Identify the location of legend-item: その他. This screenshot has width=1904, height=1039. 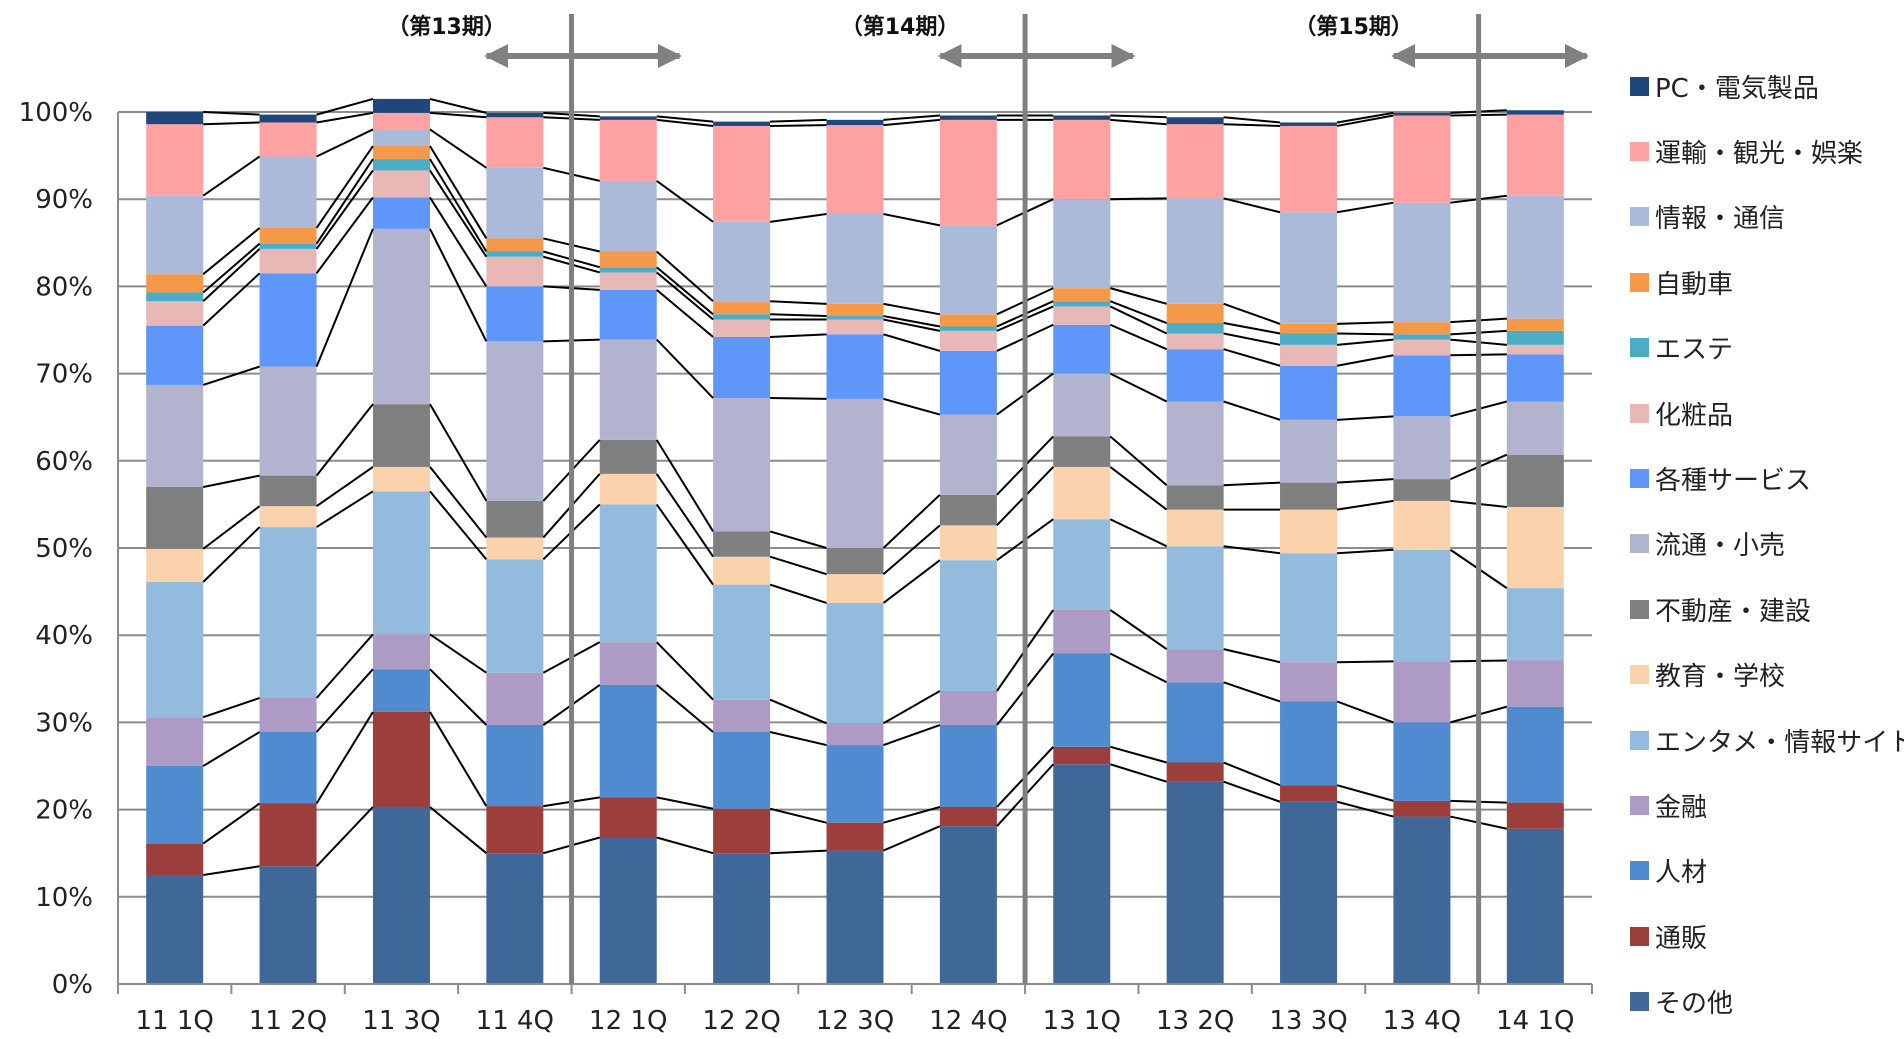
(1681, 1002).